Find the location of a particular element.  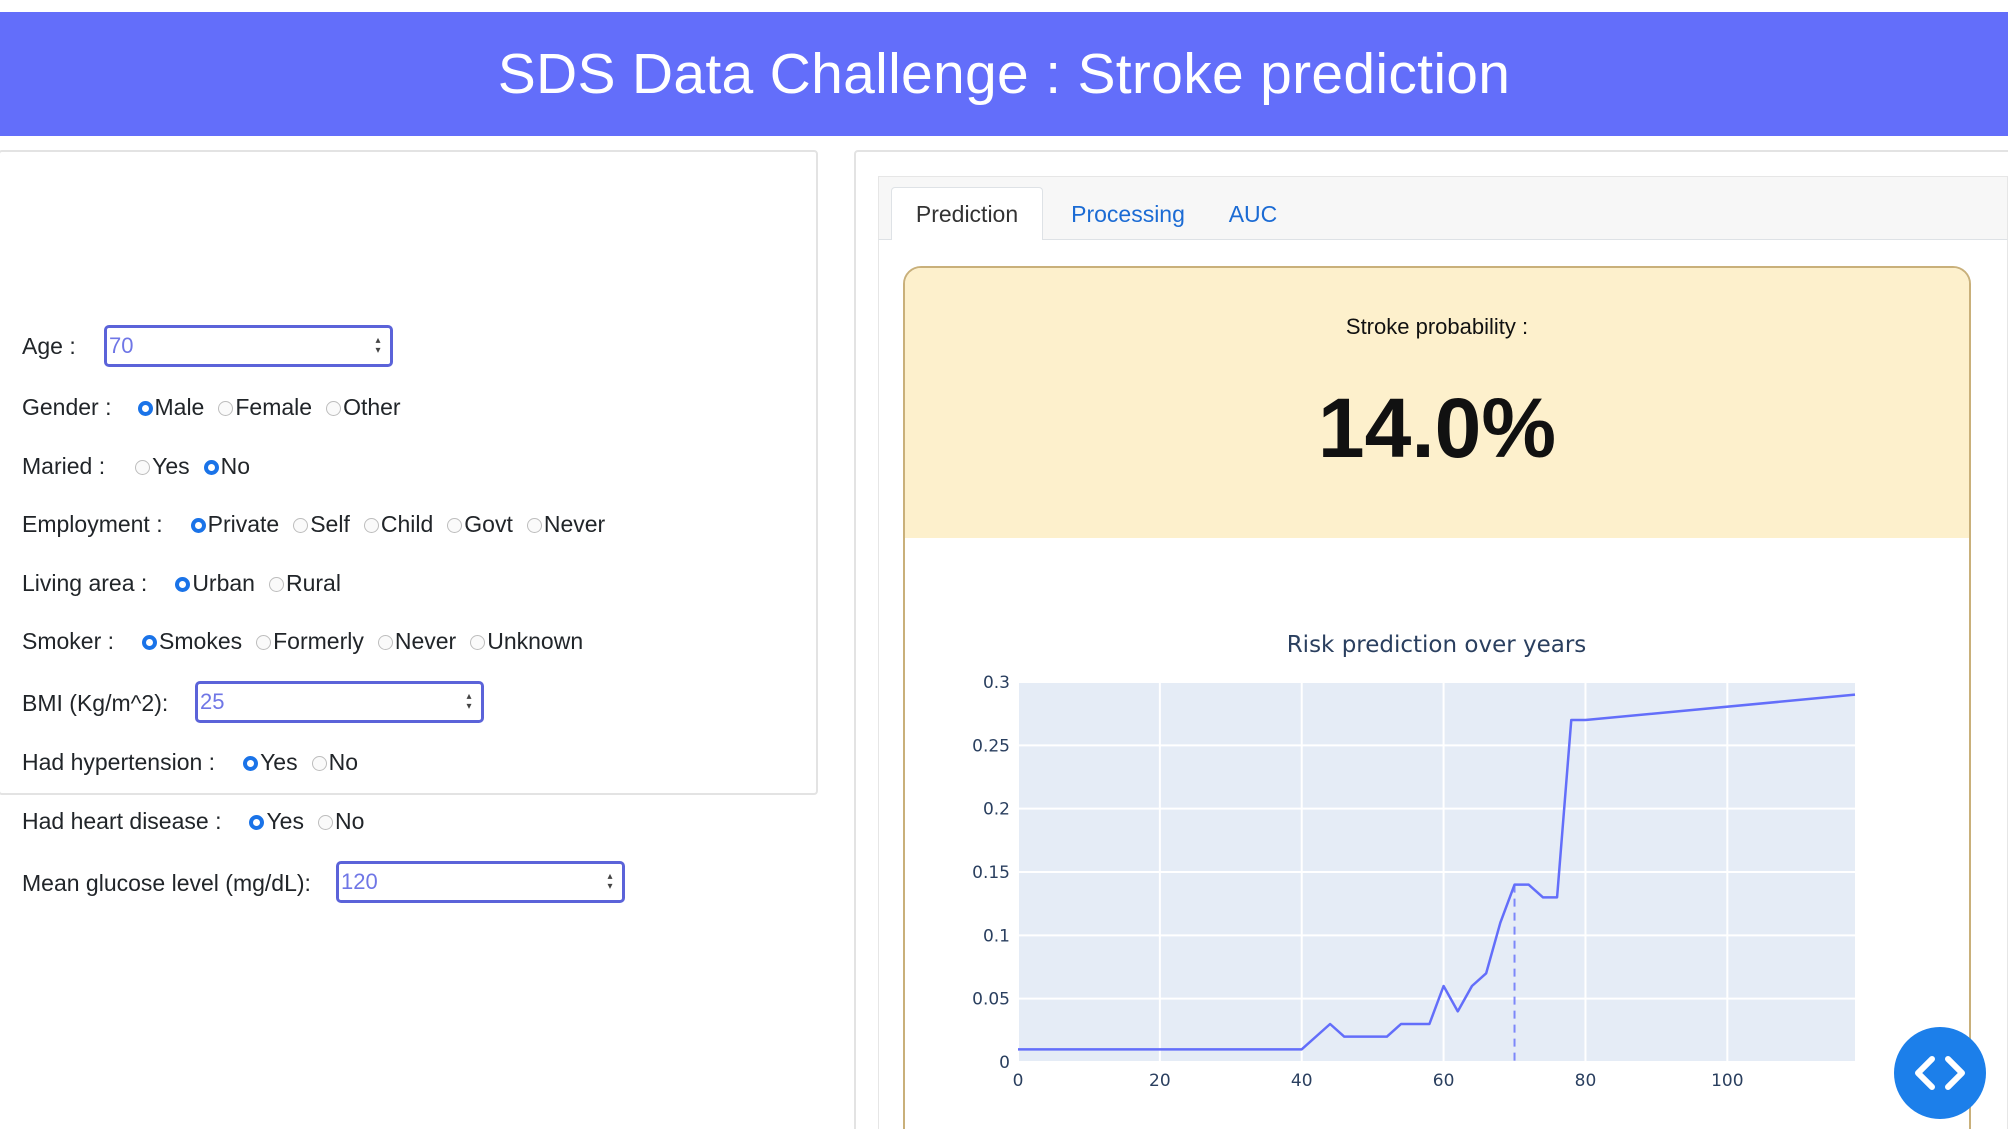

glucose-row: Mean glucose level (mg/dL): is located at coordinates (166, 883).